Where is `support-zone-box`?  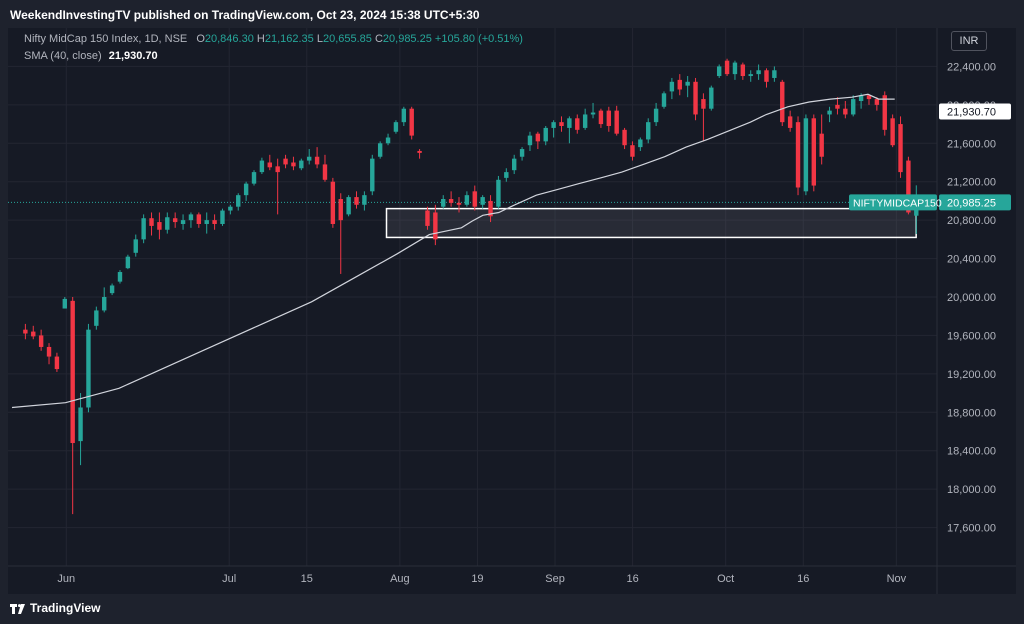
support-zone-box is located at coordinates (651, 223).